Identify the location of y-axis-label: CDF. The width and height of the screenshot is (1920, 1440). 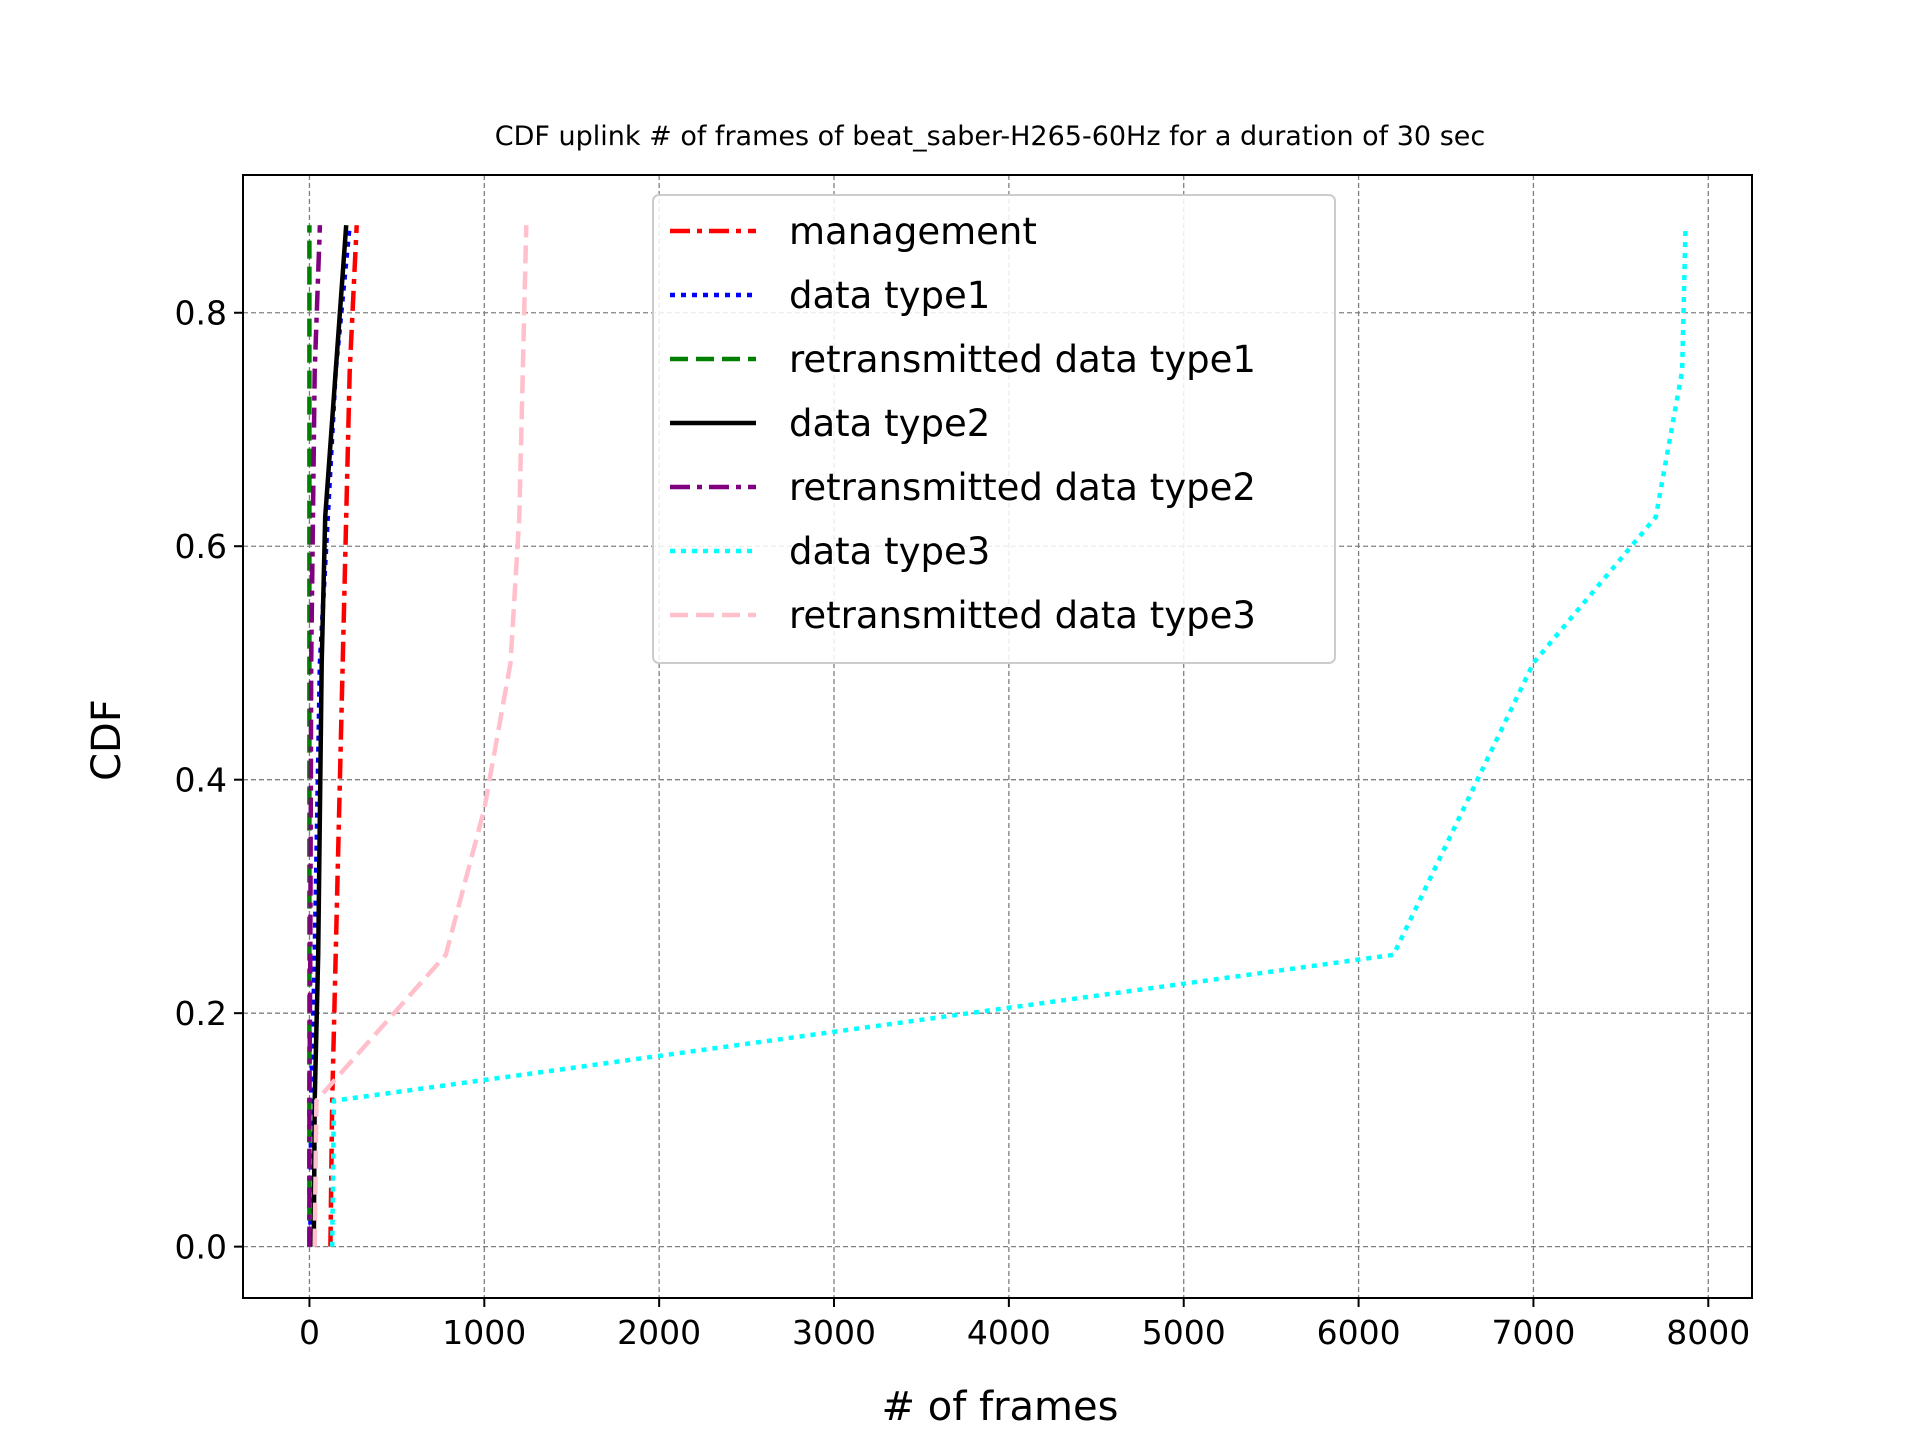
(107, 740).